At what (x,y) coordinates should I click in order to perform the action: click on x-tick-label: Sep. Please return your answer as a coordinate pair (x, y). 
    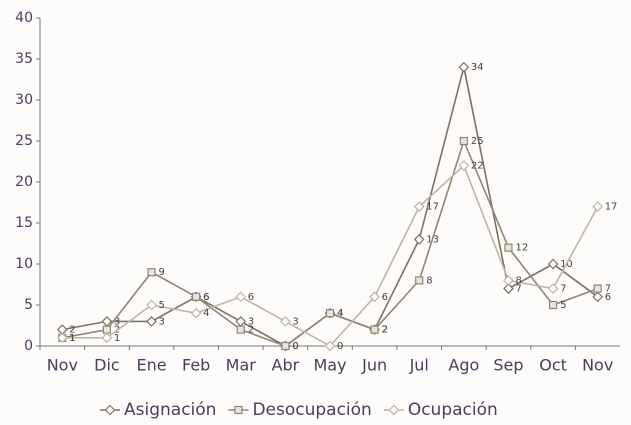
    Looking at the image, I should click on (508, 365).